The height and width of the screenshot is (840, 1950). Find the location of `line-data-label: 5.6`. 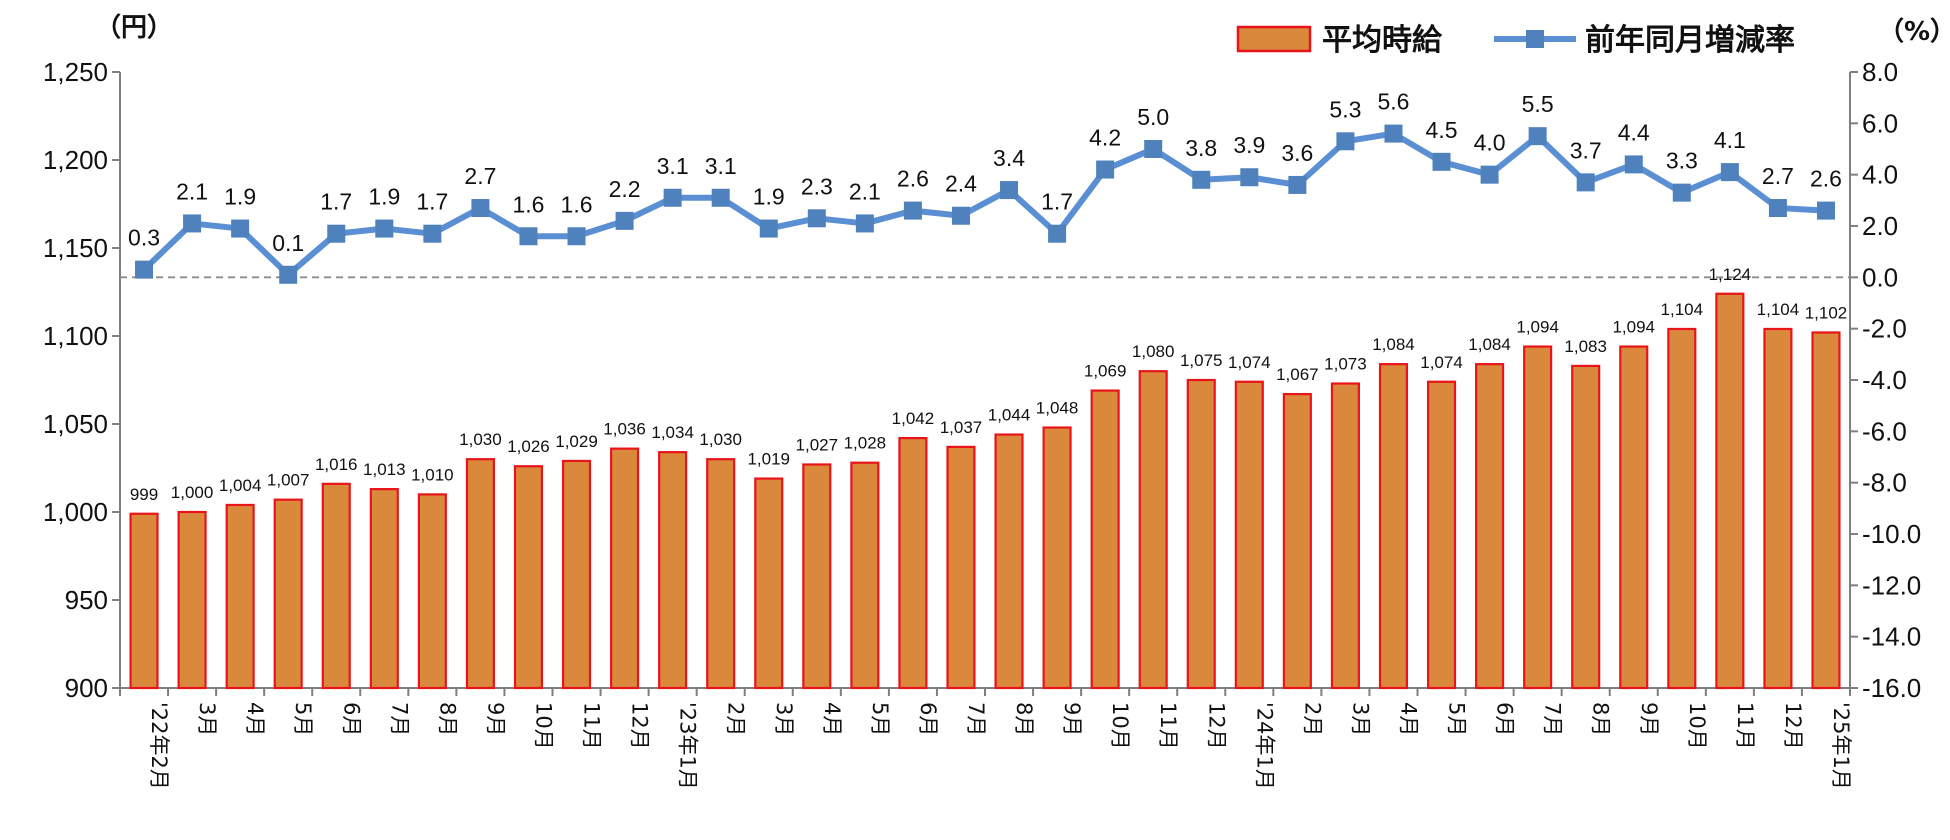

line-data-label: 5.6 is located at coordinates (1393, 102).